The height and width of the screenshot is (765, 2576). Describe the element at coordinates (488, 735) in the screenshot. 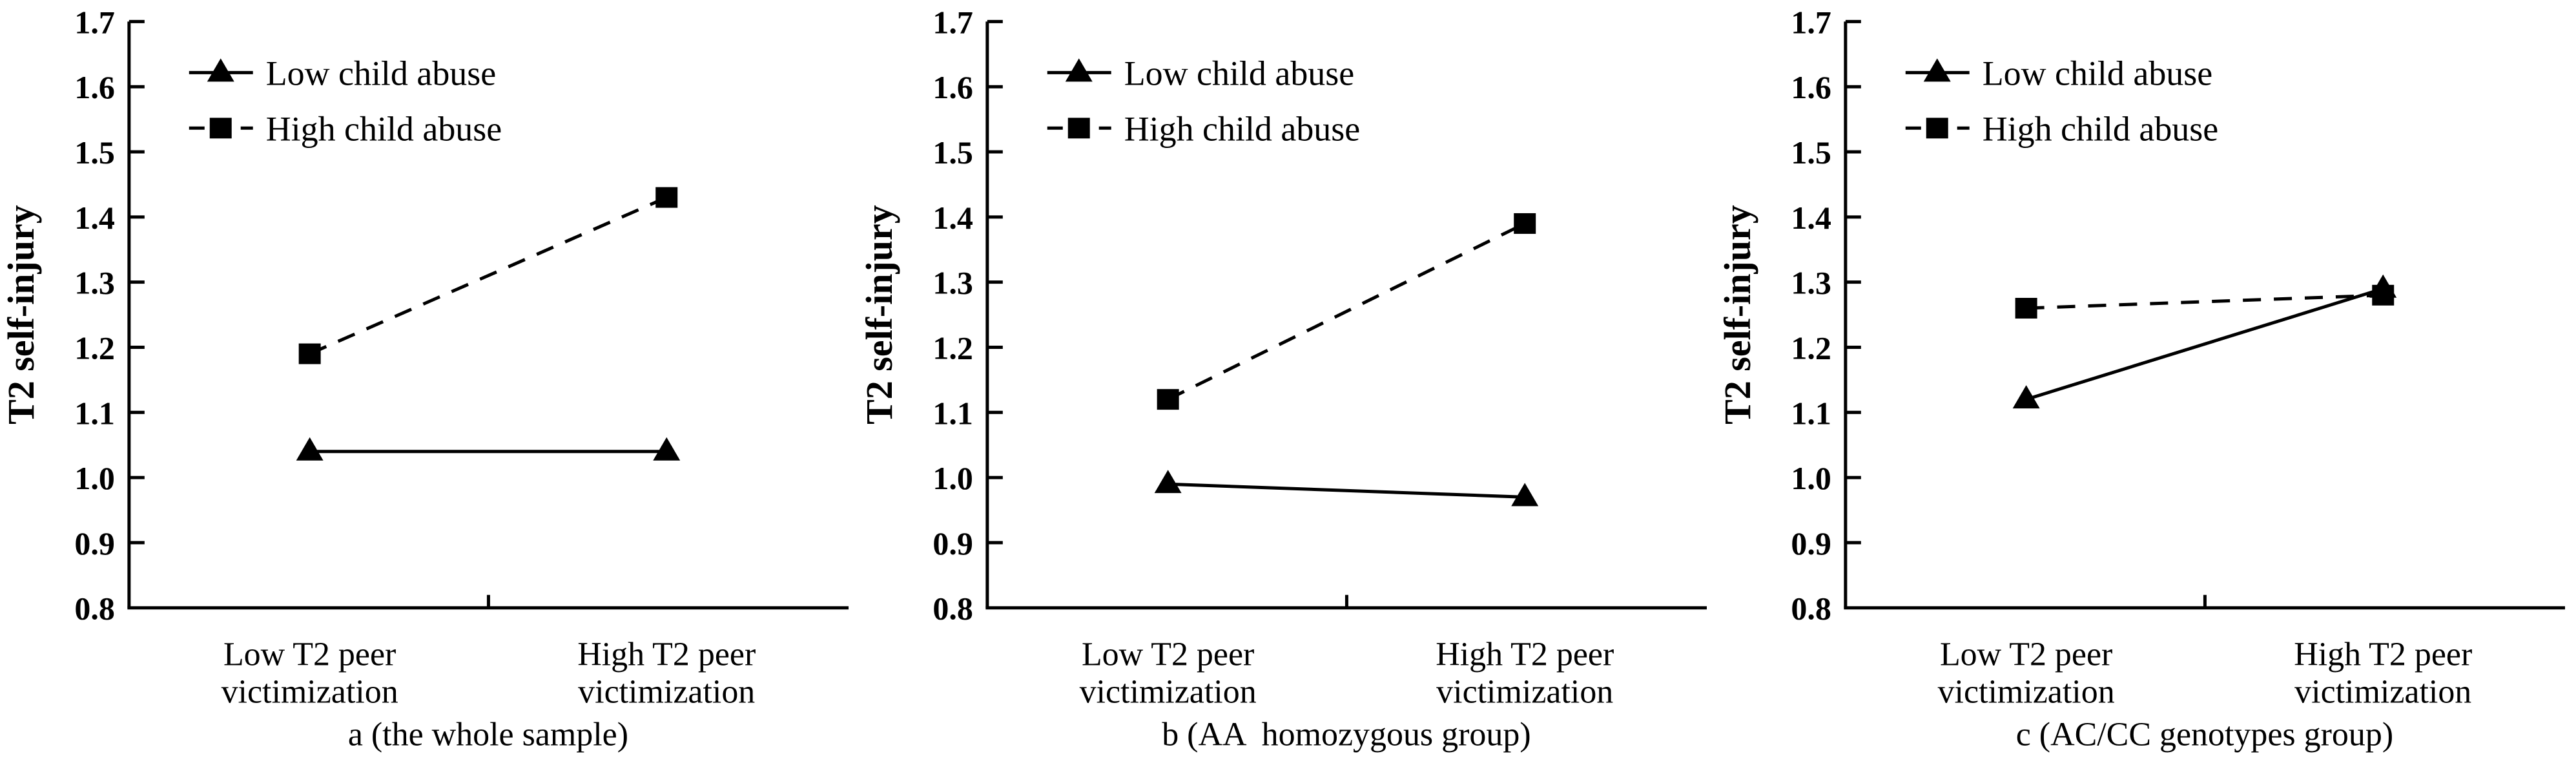

I see `panel-caption: a (the whole sample)` at that location.